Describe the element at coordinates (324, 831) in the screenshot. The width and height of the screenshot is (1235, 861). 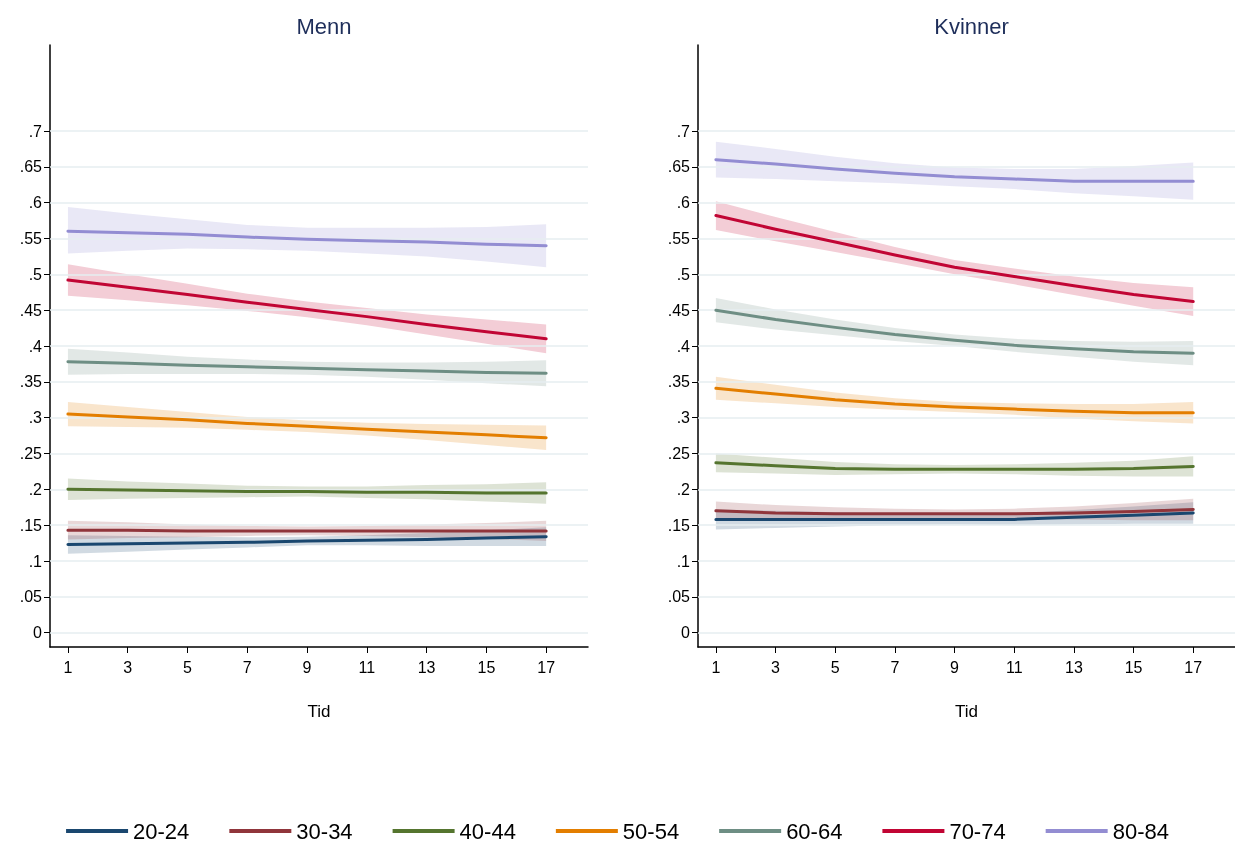
I see `legend-label: 30-34` at that location.